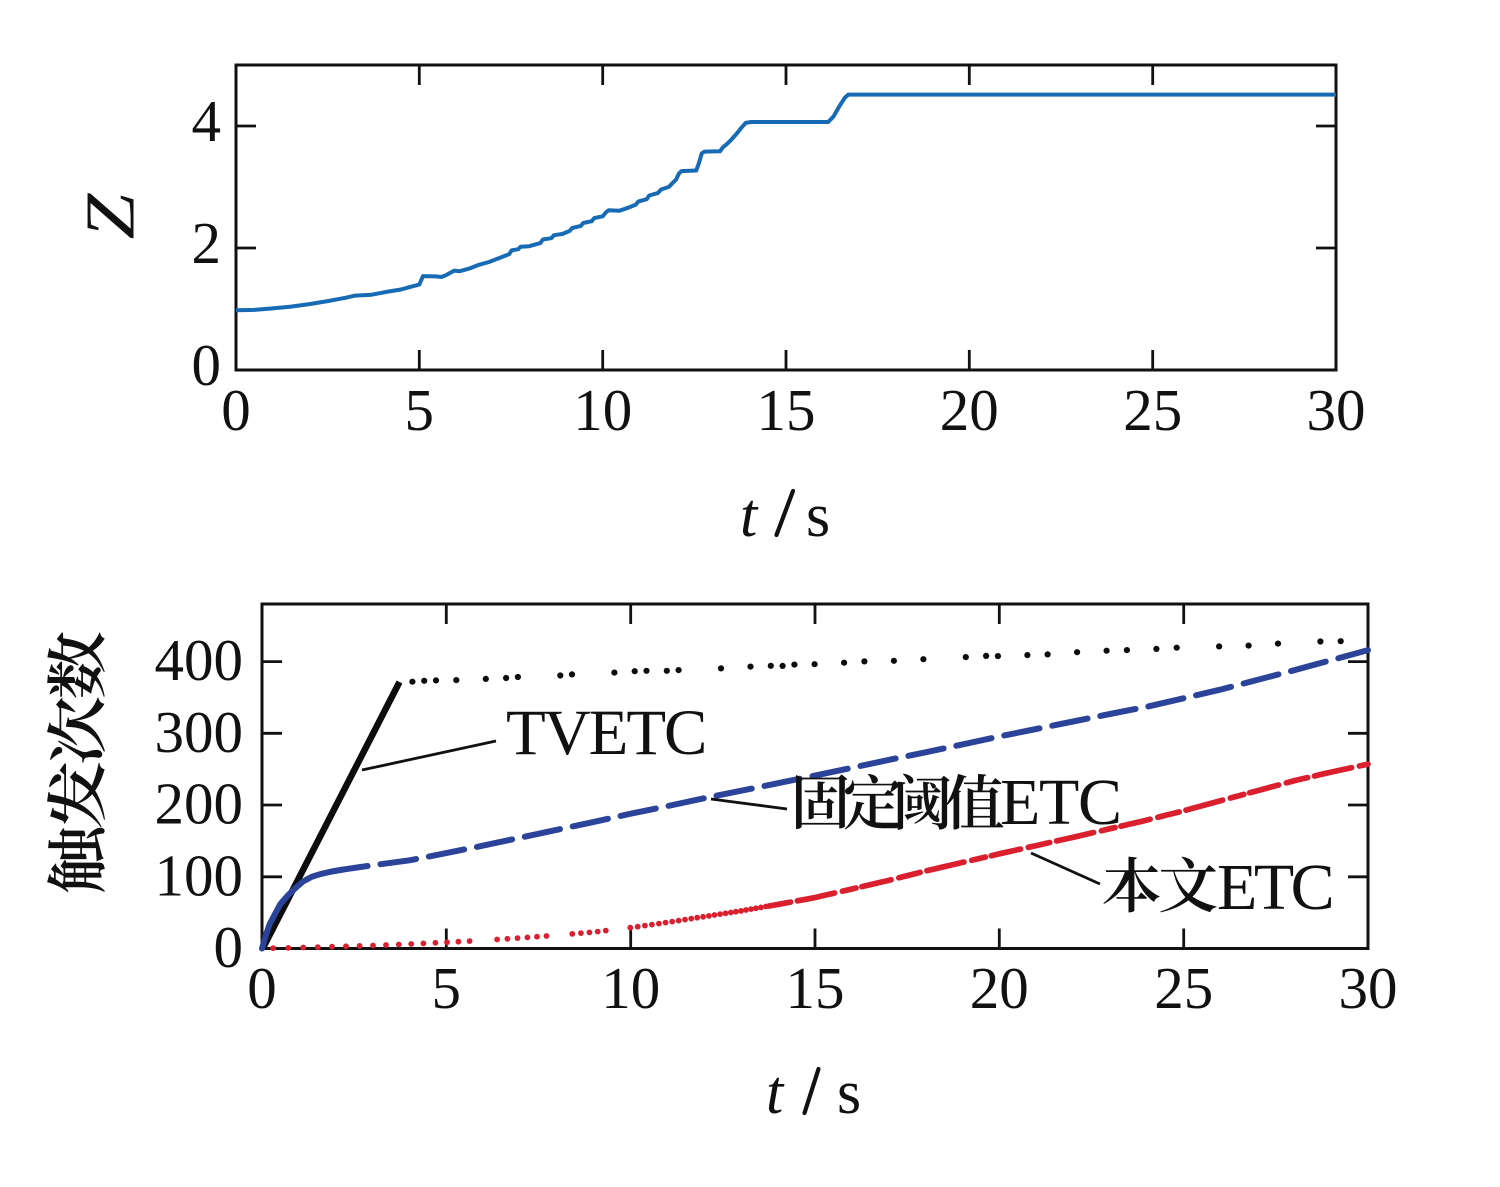  Describe the element at coordinates (199, 875) in the screenshot. I see `svg-text: 100` at that location.